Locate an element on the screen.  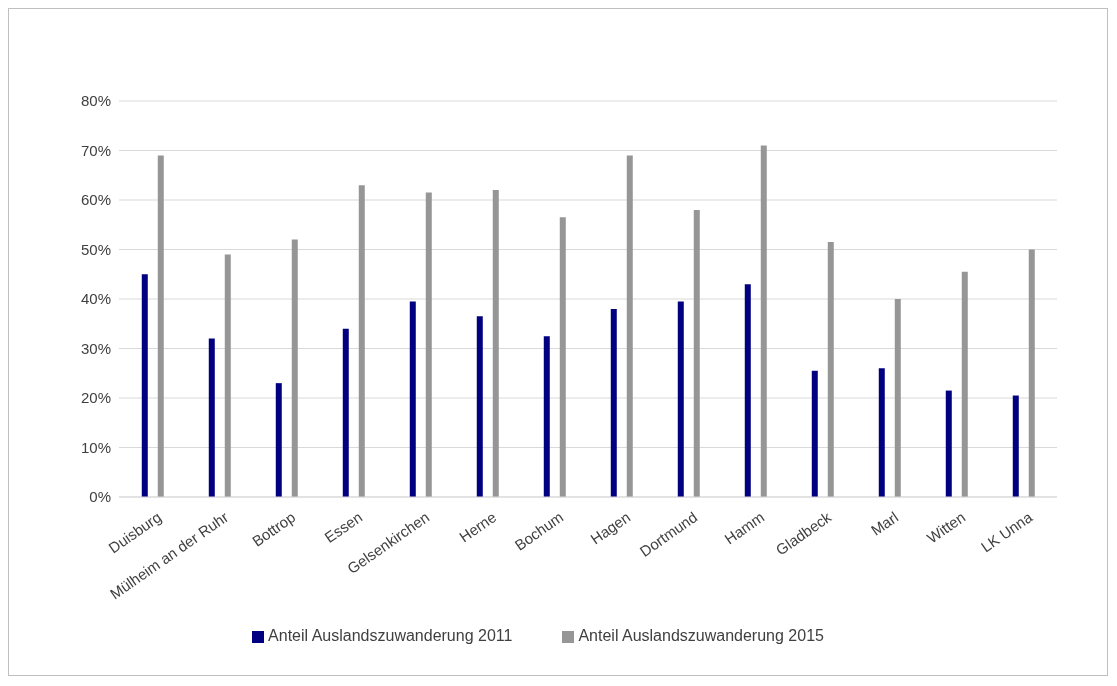
y-tick-label: 50% is located at coordinates (95, 249).